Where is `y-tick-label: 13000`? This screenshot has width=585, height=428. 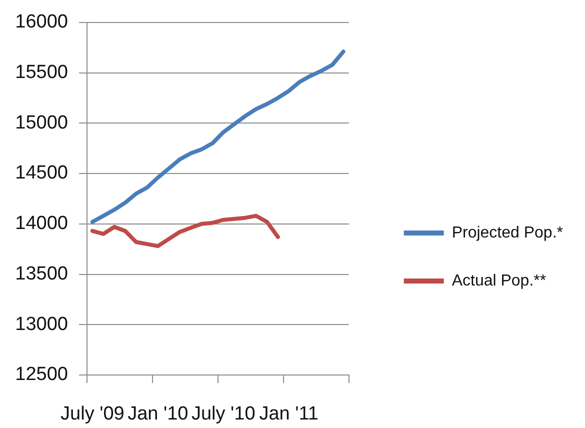
y-tick-label: 13000 is located at coordinates (41, 324).